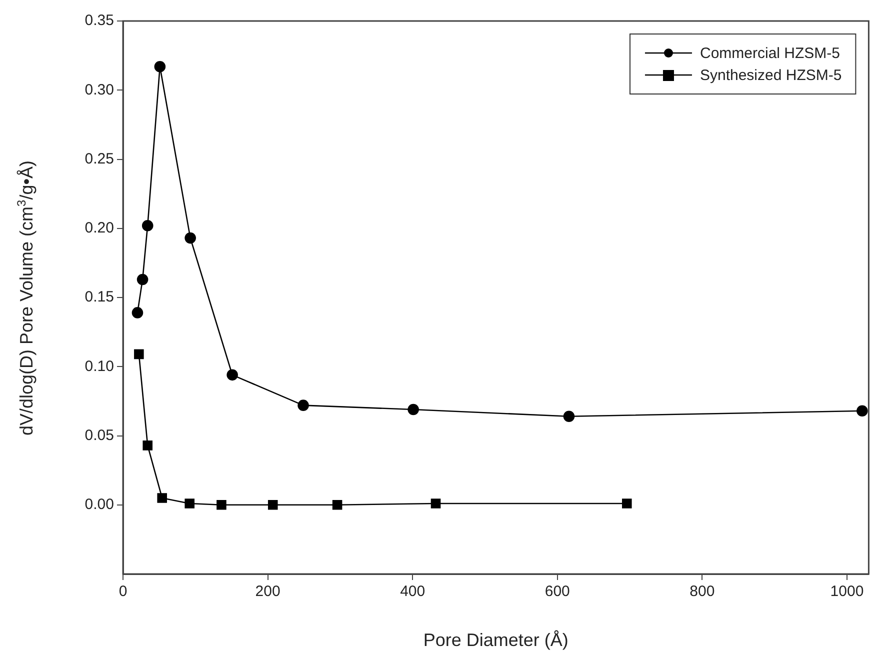 This screenshot has height=656, width=876. What do you see at coordinates (99, 435) in the screenshot?
I see `y-tick-label: 0.05` at bounding box center [99, 435].